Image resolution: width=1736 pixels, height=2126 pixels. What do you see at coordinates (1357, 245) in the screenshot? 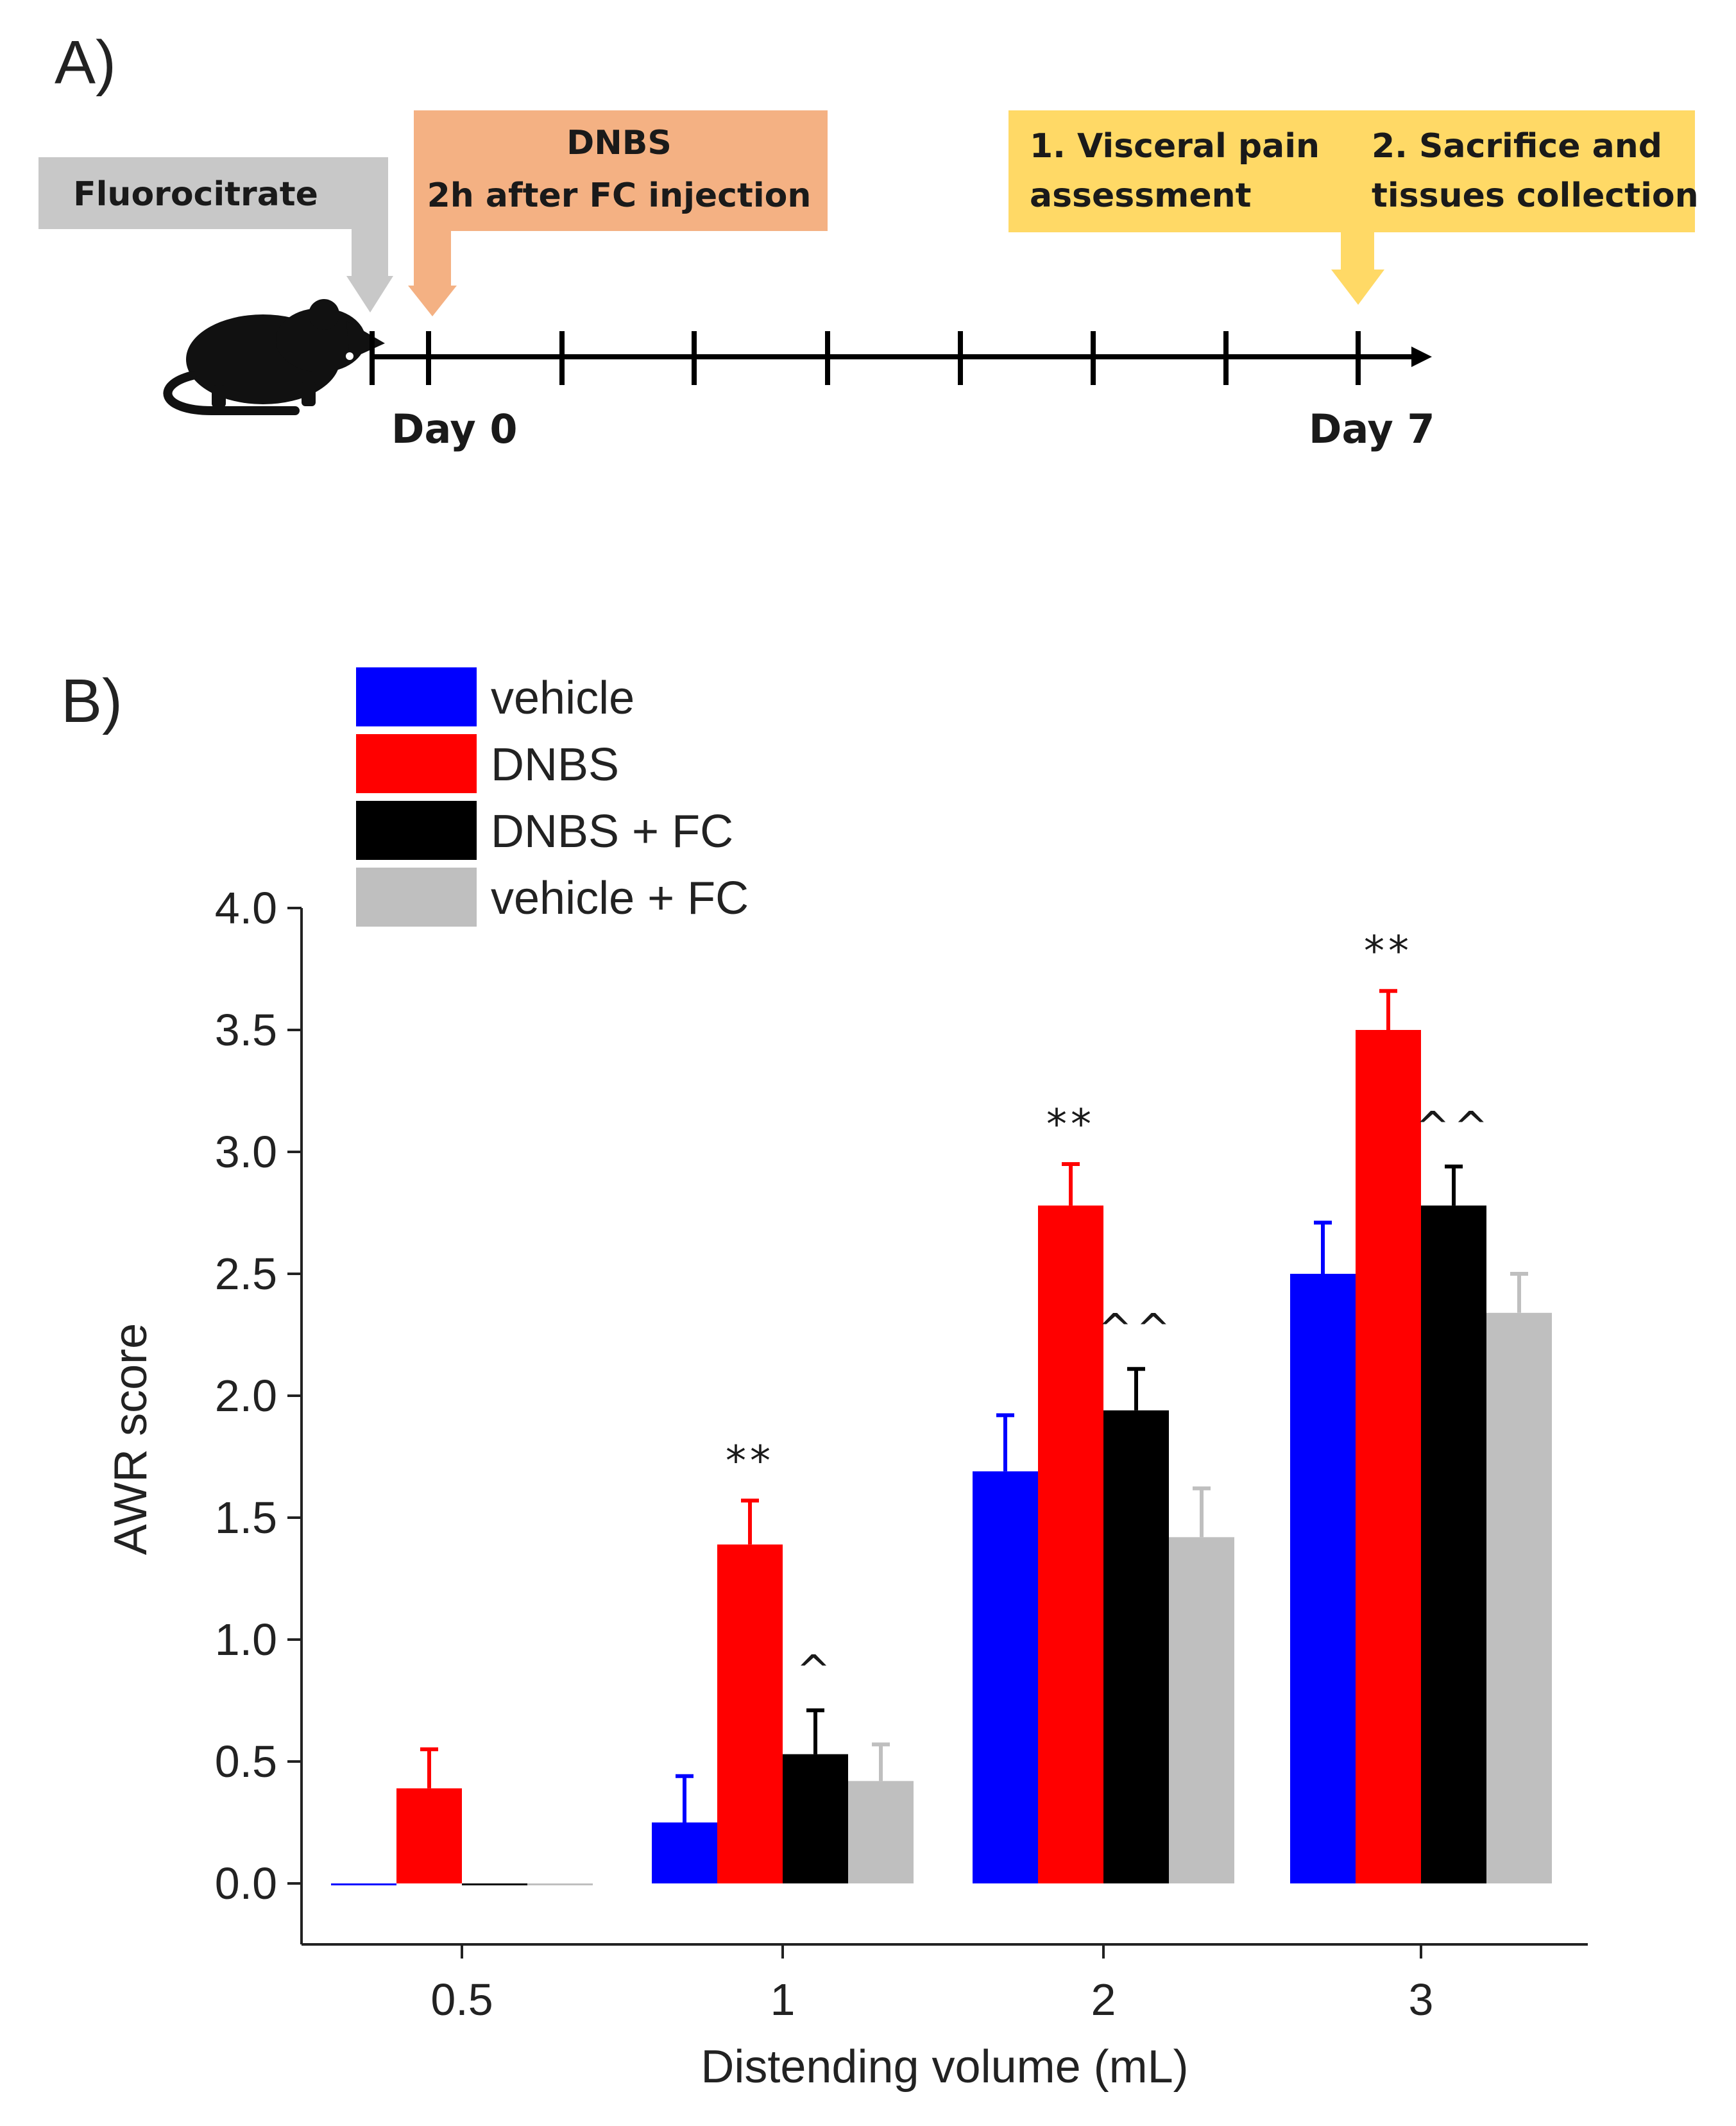
I see `endpoint-arrow-shaft` at bounding box center [1357, 245].